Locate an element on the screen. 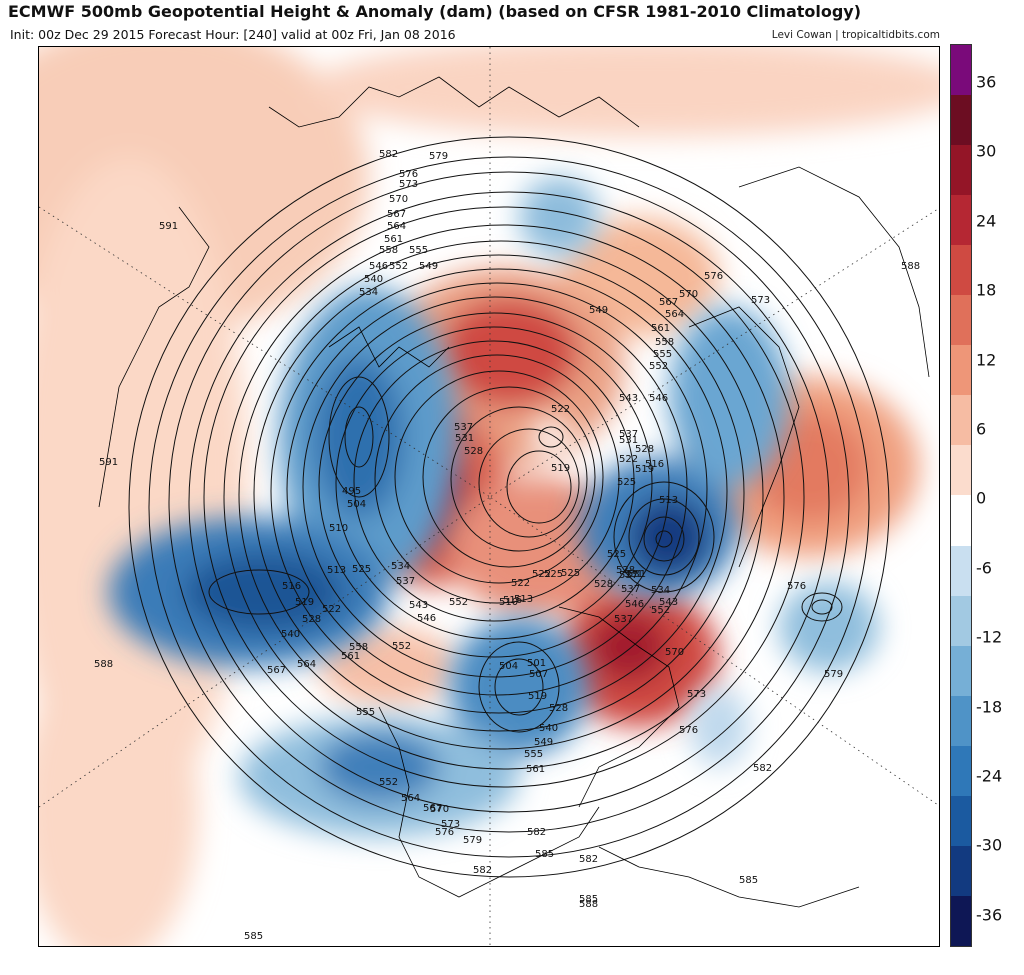 This screenshot has width=1024, height=975. contour-label: 501 is located at coordinates (536, 663).